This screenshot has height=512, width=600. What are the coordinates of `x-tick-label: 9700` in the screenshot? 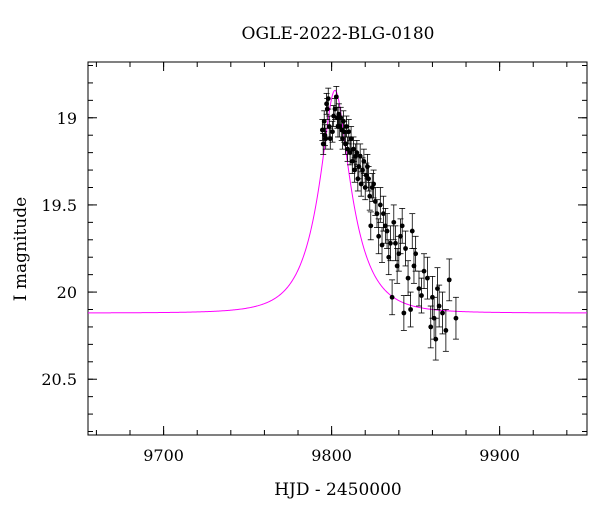 It's located at (163, 455).